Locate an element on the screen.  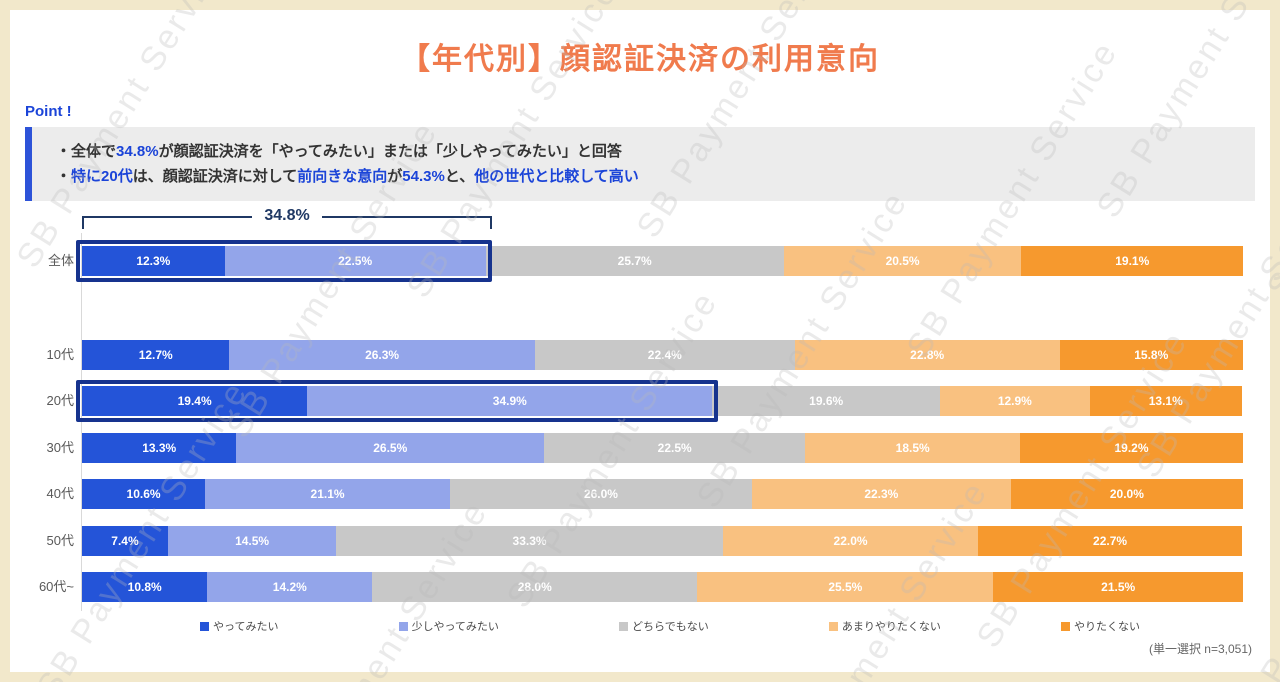
bar-segment-value: 22.4% is located at coordinates (664, 355).